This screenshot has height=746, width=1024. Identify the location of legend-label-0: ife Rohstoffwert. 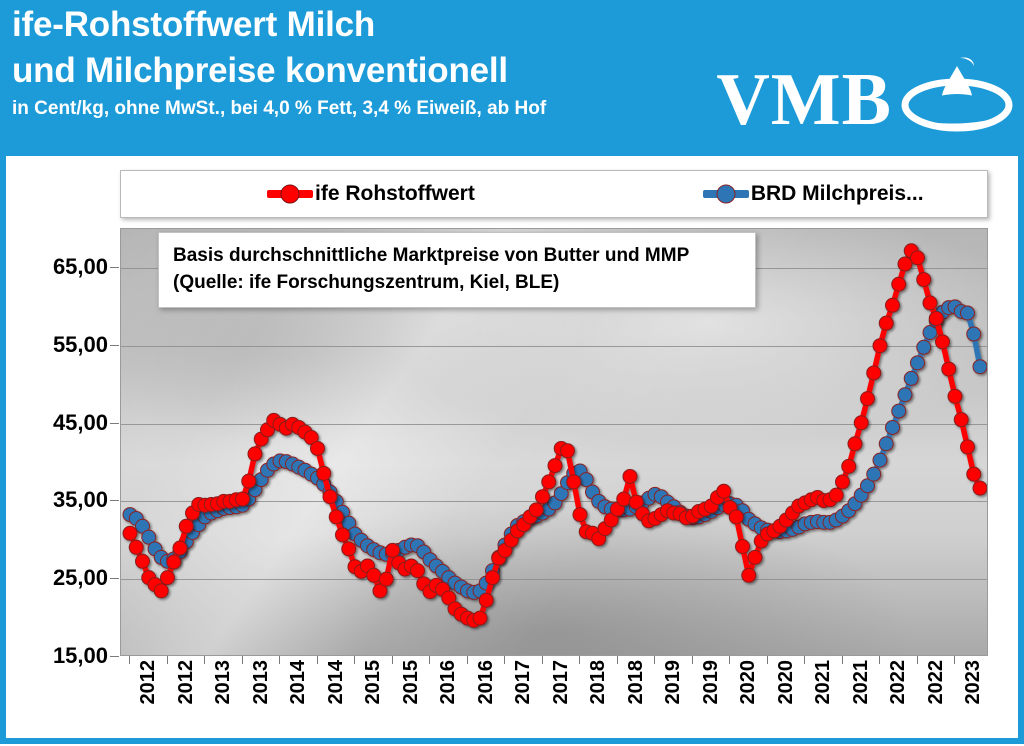
(395, 193).